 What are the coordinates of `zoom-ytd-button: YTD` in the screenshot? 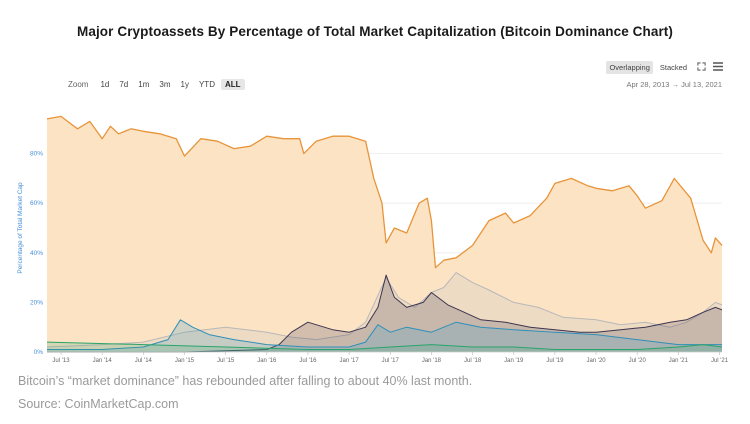 It's located at (206, 84).